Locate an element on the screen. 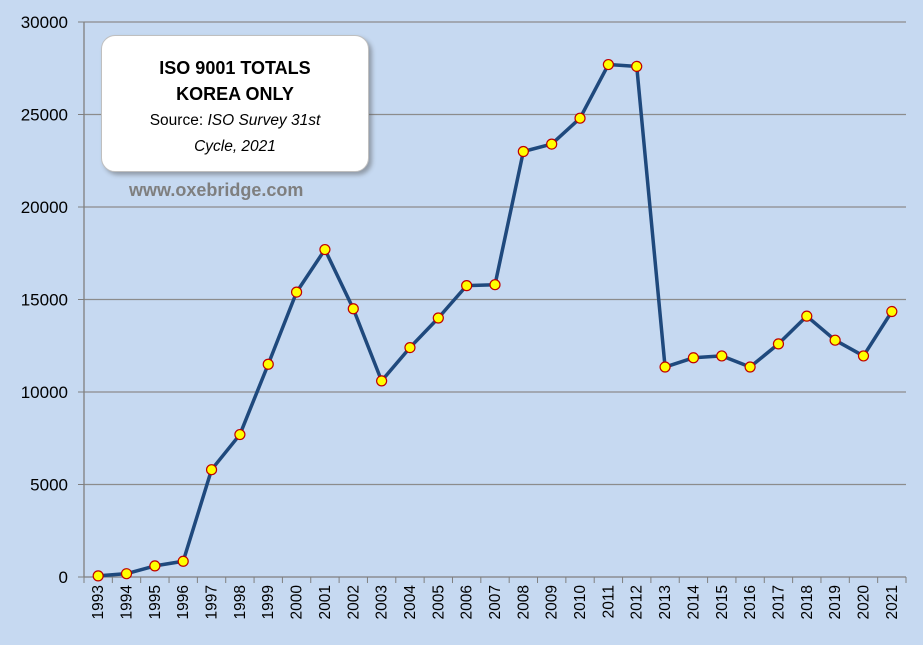 The image size is (923, 645). data-point-1996 is located at coordinates (183, 561).